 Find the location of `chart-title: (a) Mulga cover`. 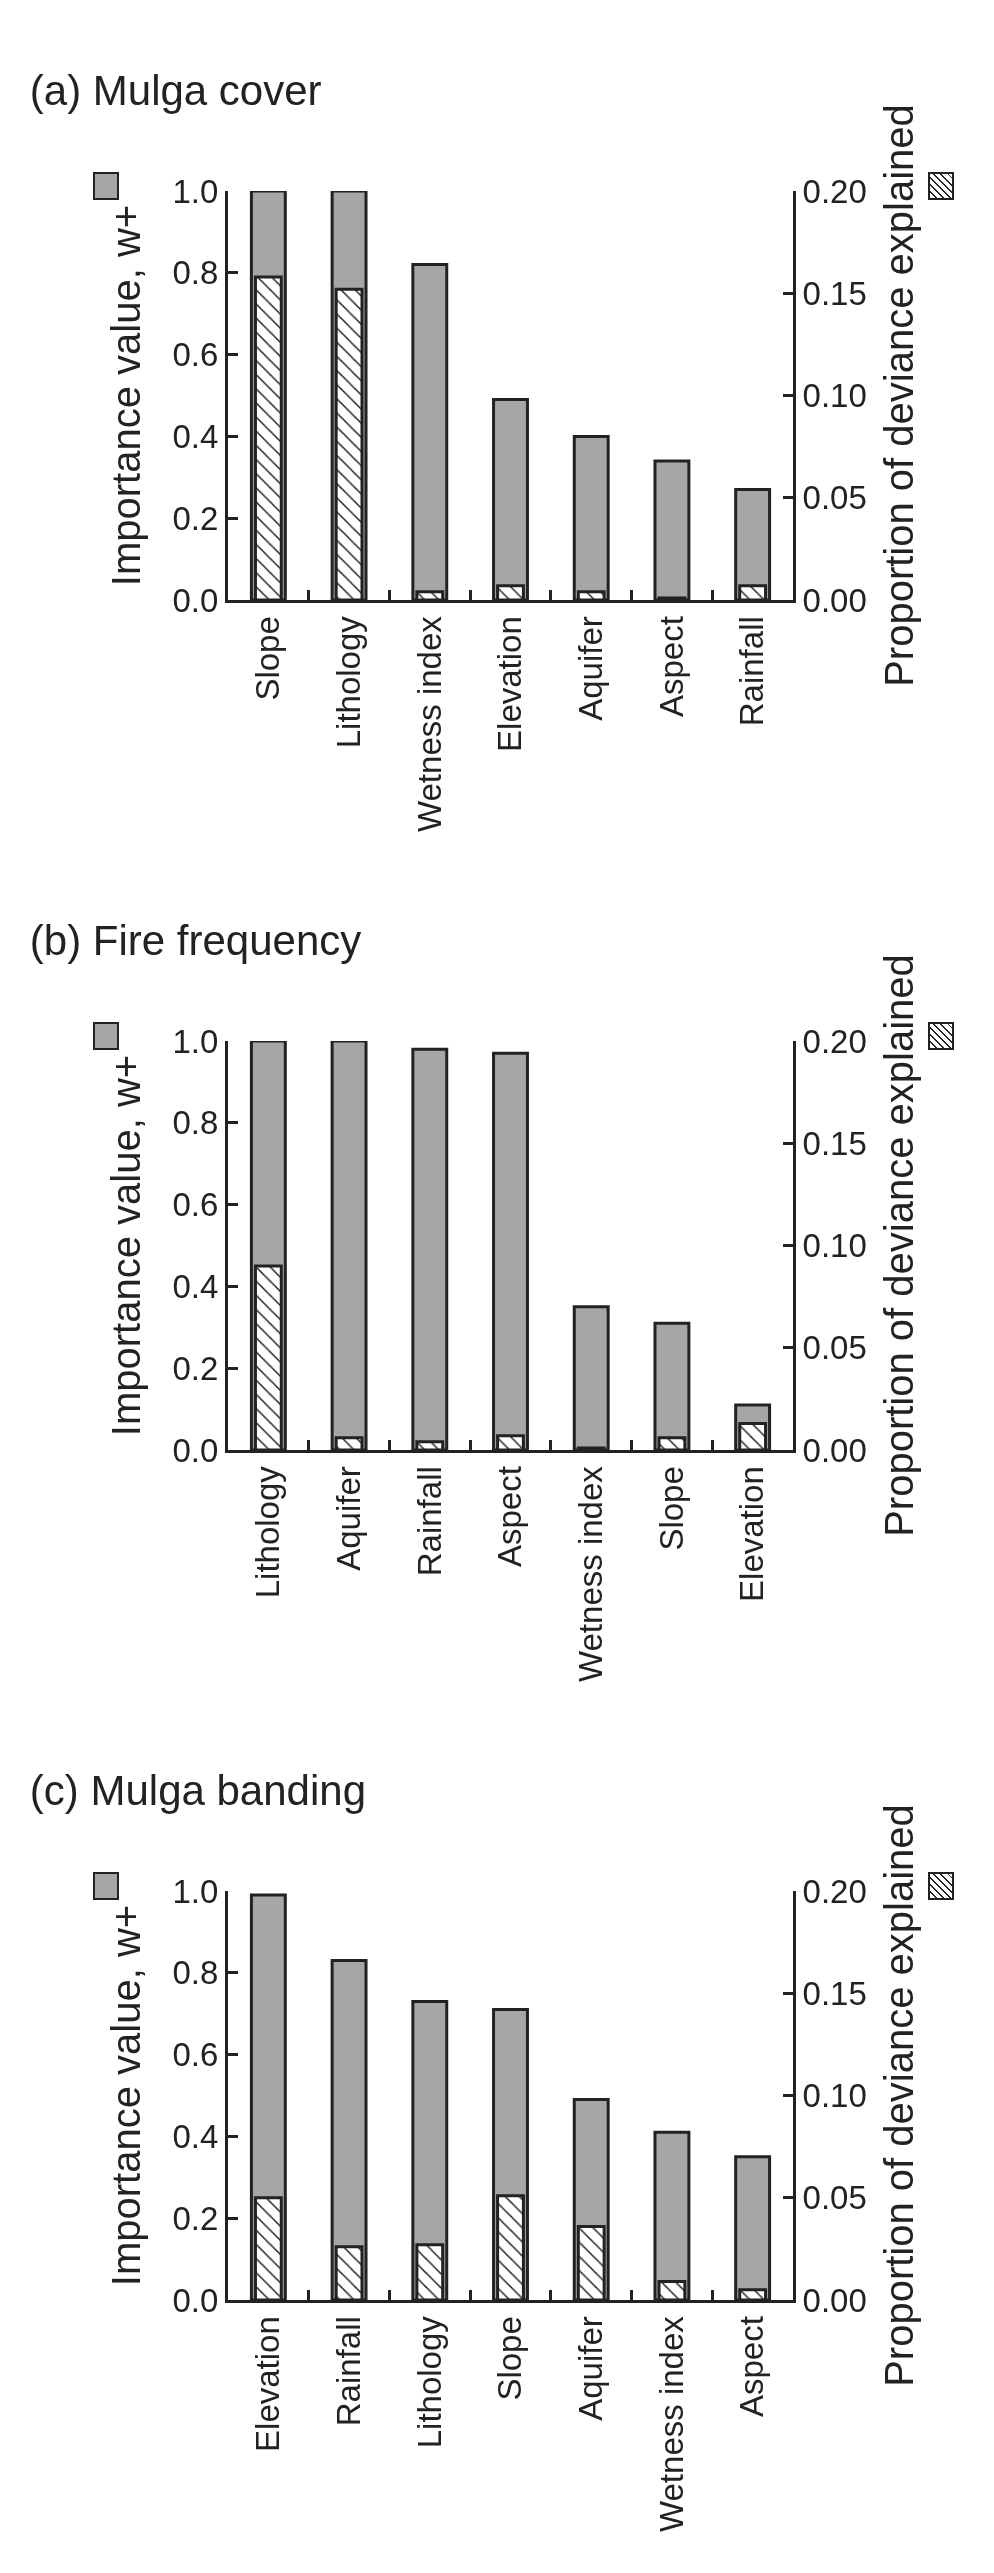

chart-title: (a) Mulga cover is located at coordinates (175, 90).